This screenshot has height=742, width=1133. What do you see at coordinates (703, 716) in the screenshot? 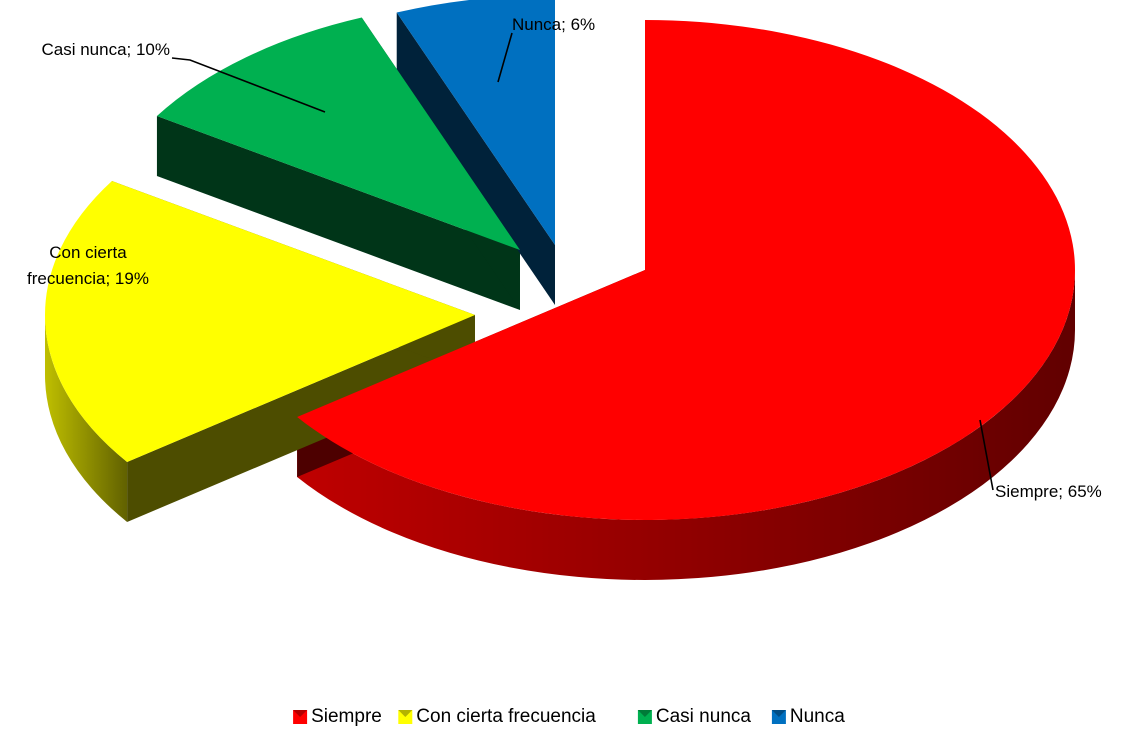
I see `legend-label-casi-nunca: Casi nunca` at bounding box center [703, 716].